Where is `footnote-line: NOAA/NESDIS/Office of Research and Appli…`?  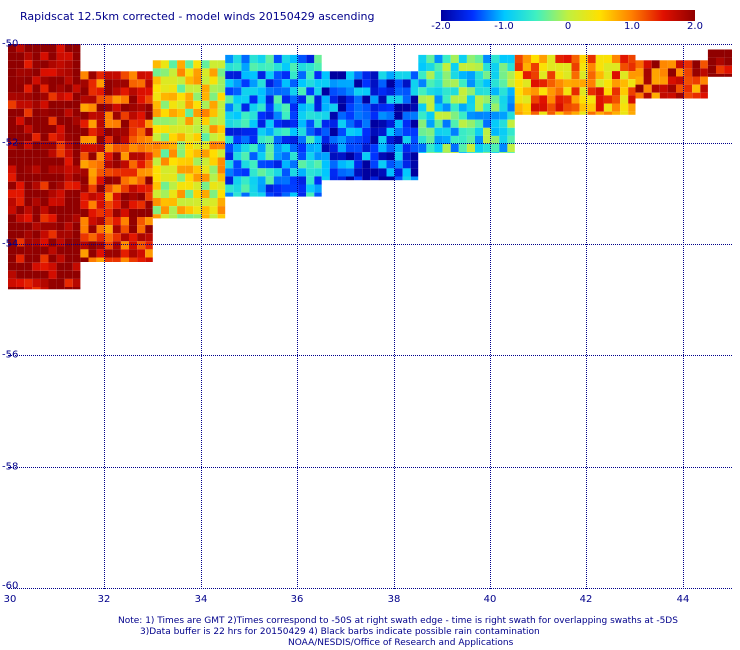
footnote-line: NOAA/NESDIS/Office of Research and Appli… is located at coordinates (401, 643).